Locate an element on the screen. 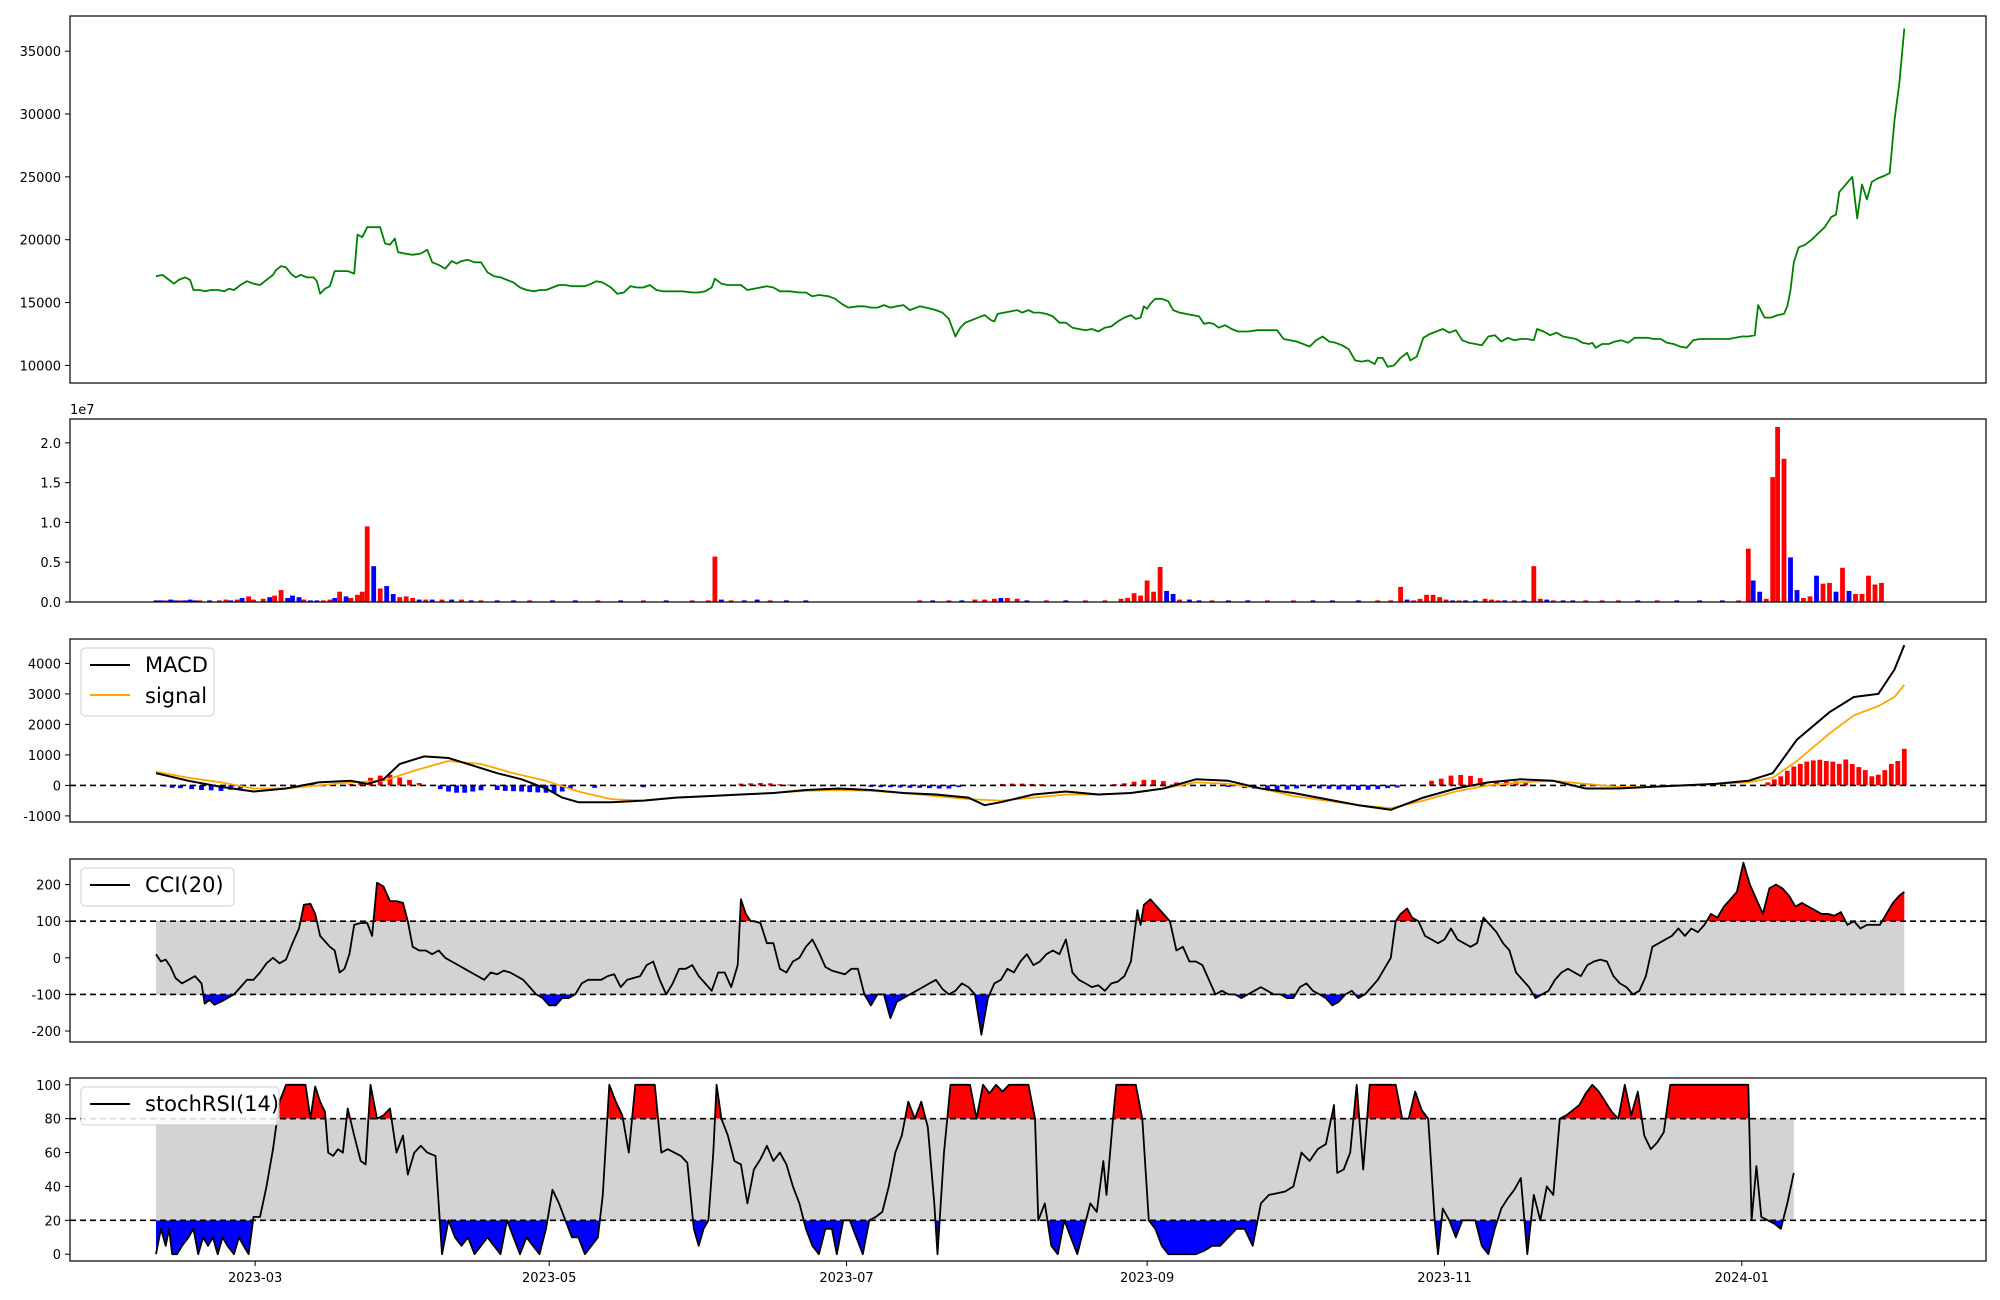 Image resolution: width=2000 pixels, height=1300 pixels. y-tick-label: 1.0 is located at coordinates (50, 523).